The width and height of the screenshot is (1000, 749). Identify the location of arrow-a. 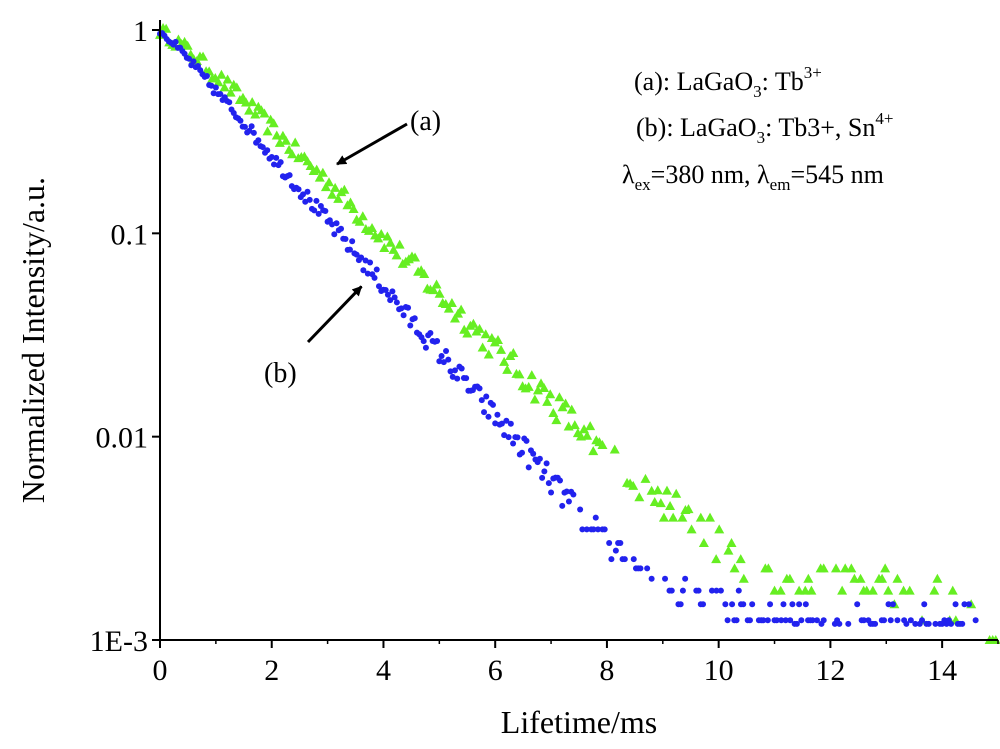
(372, 144).